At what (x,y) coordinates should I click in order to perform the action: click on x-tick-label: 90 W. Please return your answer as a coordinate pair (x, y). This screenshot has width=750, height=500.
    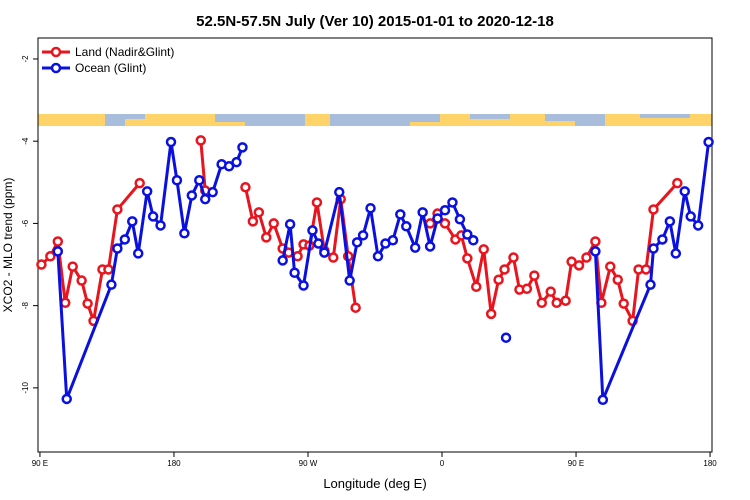
    Looking at the image, I should click on (308, 463).